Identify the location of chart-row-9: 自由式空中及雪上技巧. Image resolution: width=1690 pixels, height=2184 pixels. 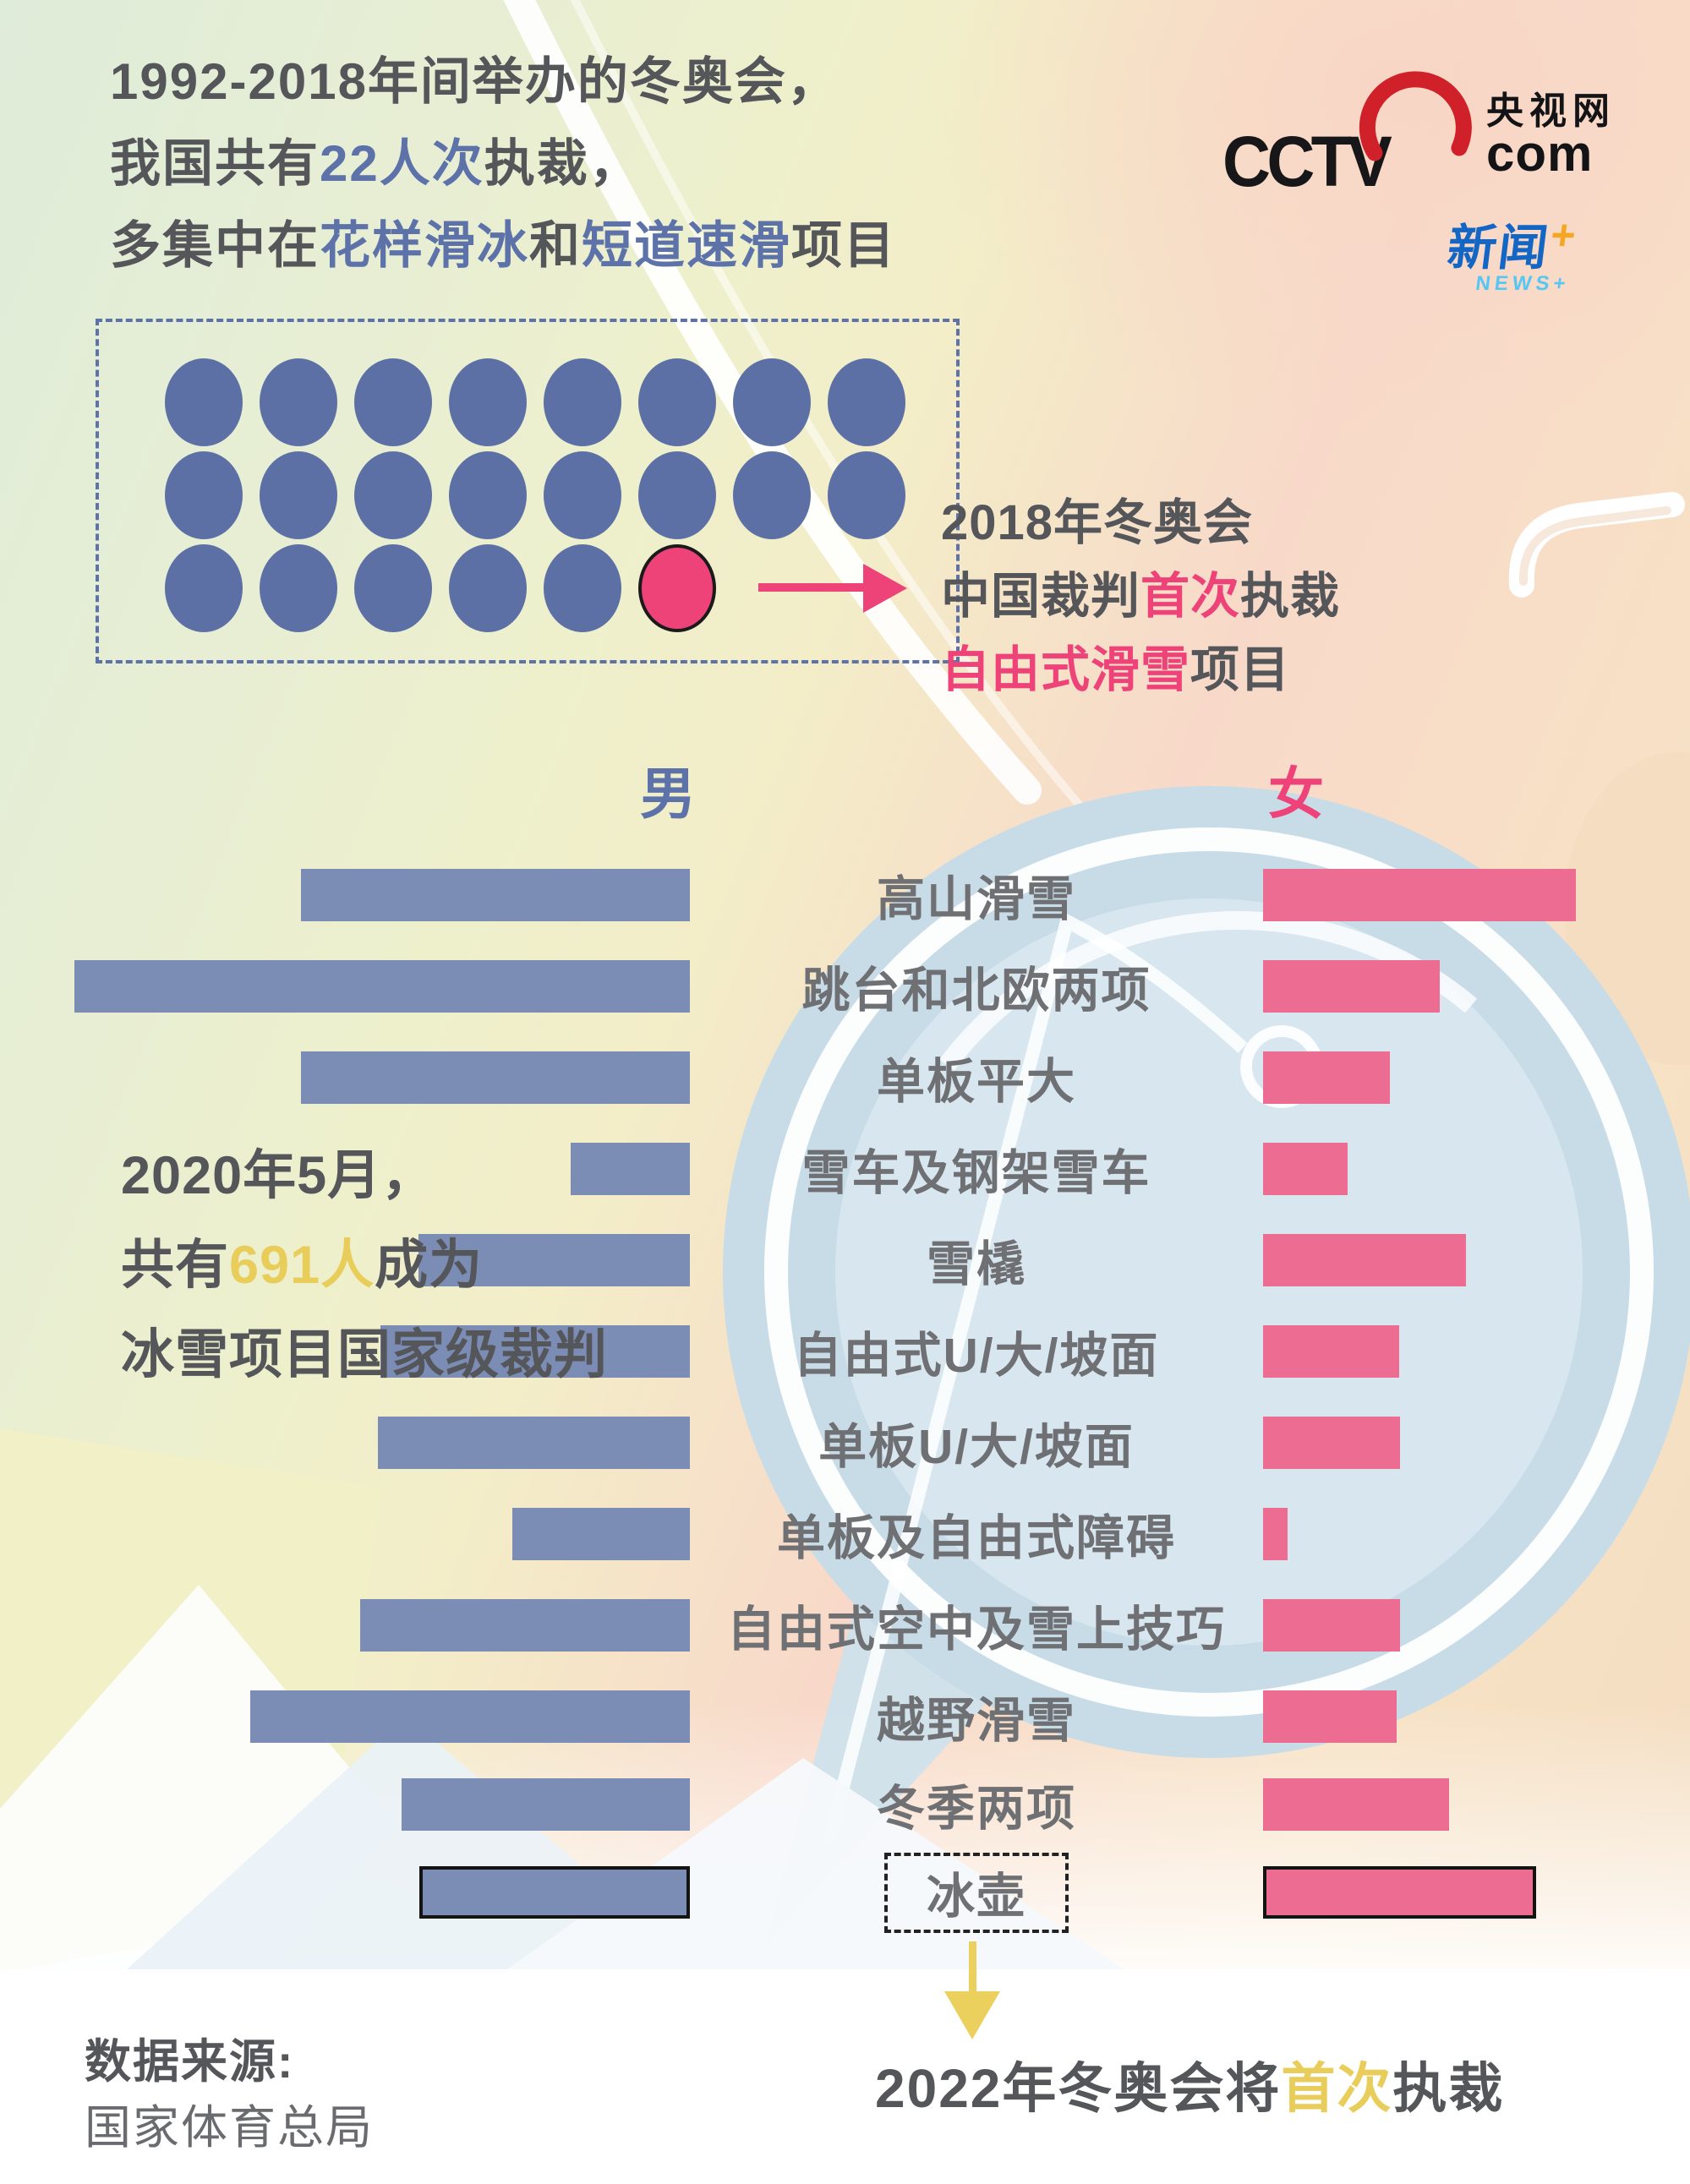
(845, 1628).